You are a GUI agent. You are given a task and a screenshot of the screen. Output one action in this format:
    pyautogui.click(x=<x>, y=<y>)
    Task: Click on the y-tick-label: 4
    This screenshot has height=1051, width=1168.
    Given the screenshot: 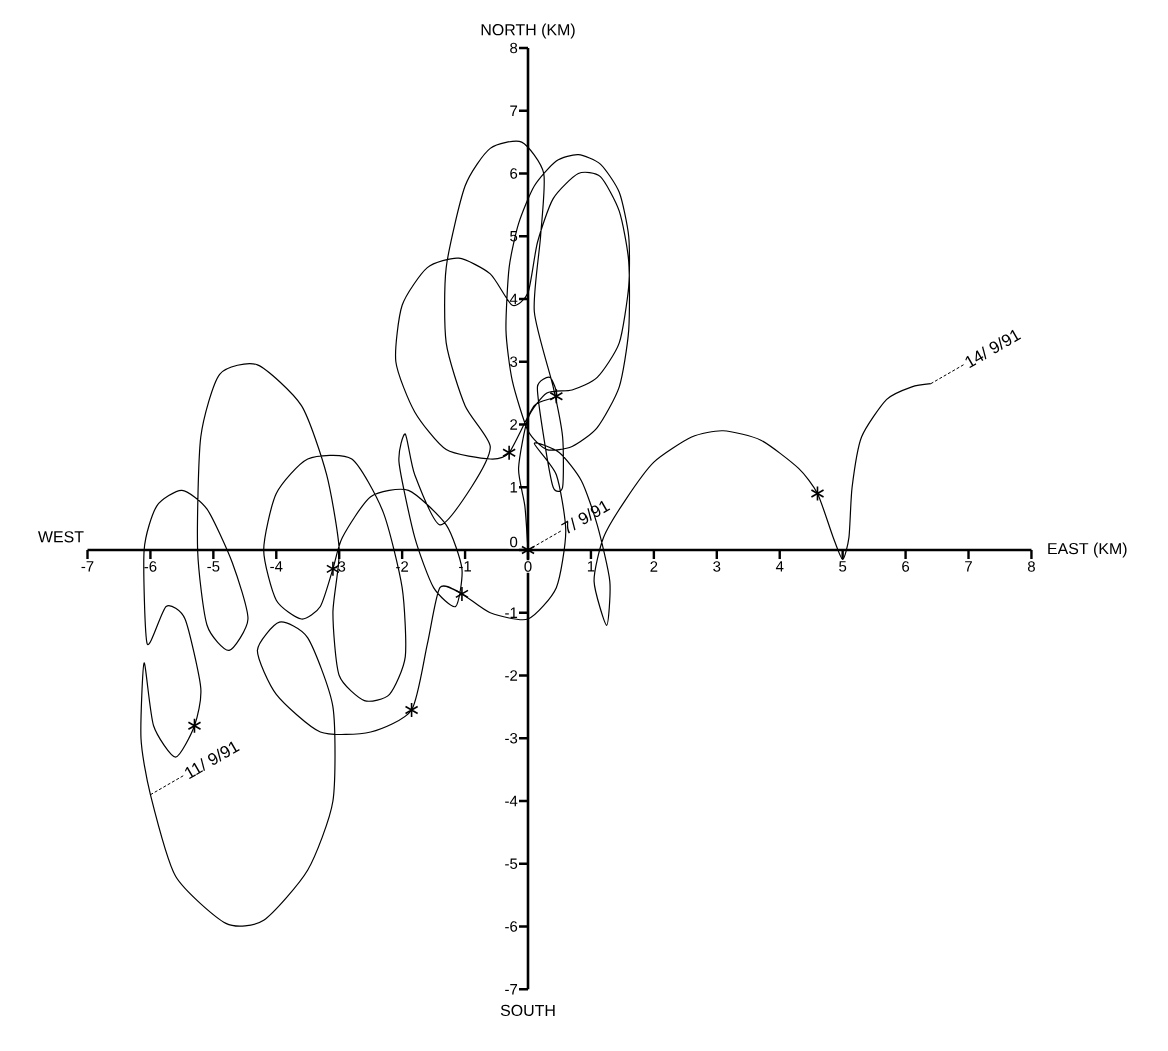 What is the action you would take?
    pyautogui.click(x=513, y=299)
    